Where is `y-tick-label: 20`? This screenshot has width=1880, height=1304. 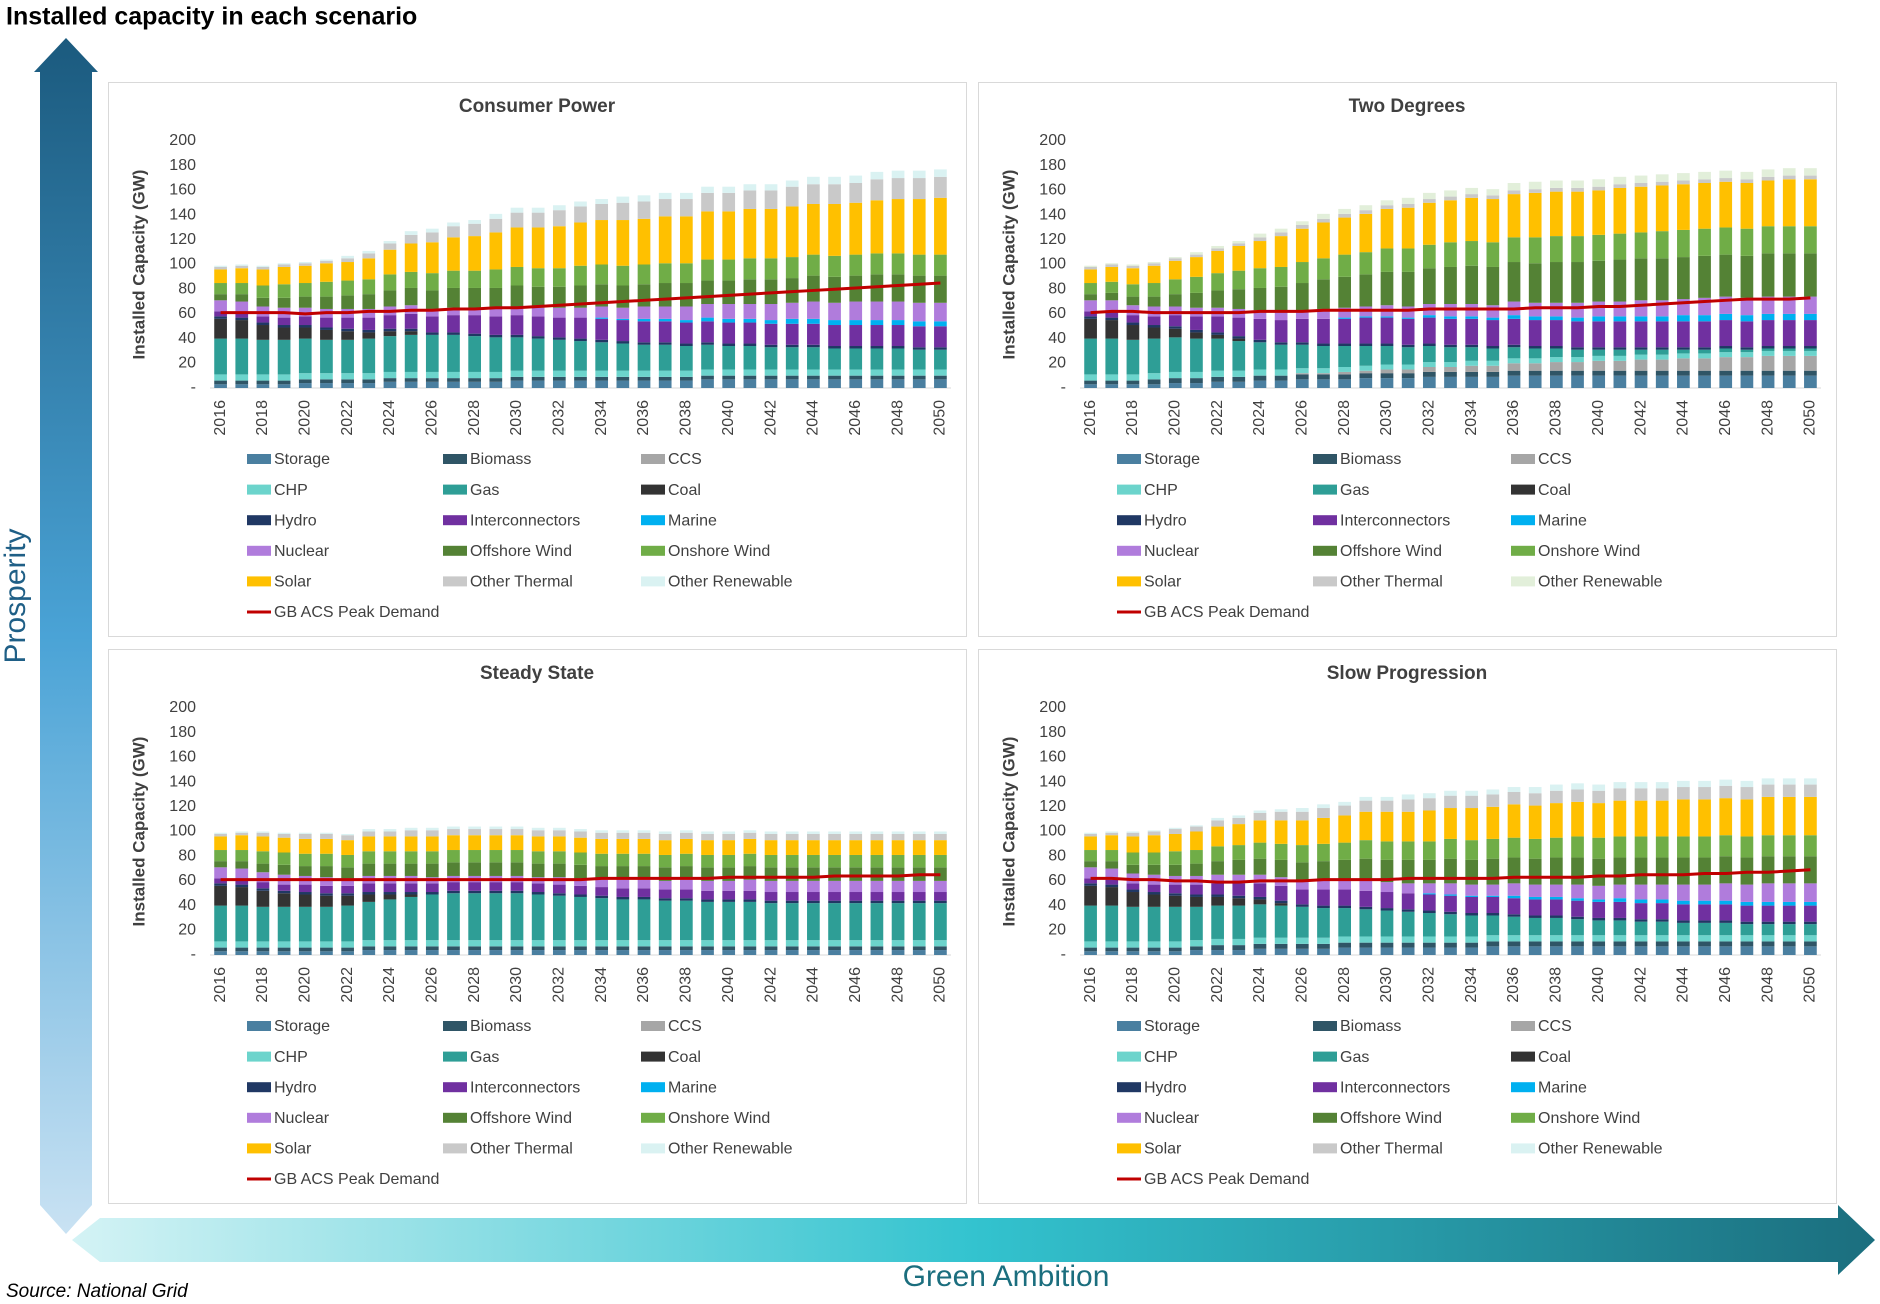
y-tick-label: 20 is located at coordinates (1057, 363).